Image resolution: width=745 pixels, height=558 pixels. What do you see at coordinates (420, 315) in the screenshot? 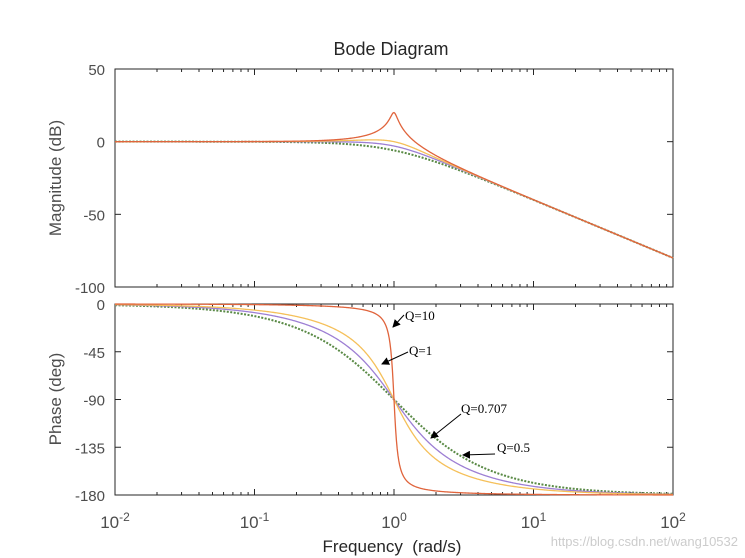
I see `annotation-q10: Q=10` at bounding box center [420, 315].